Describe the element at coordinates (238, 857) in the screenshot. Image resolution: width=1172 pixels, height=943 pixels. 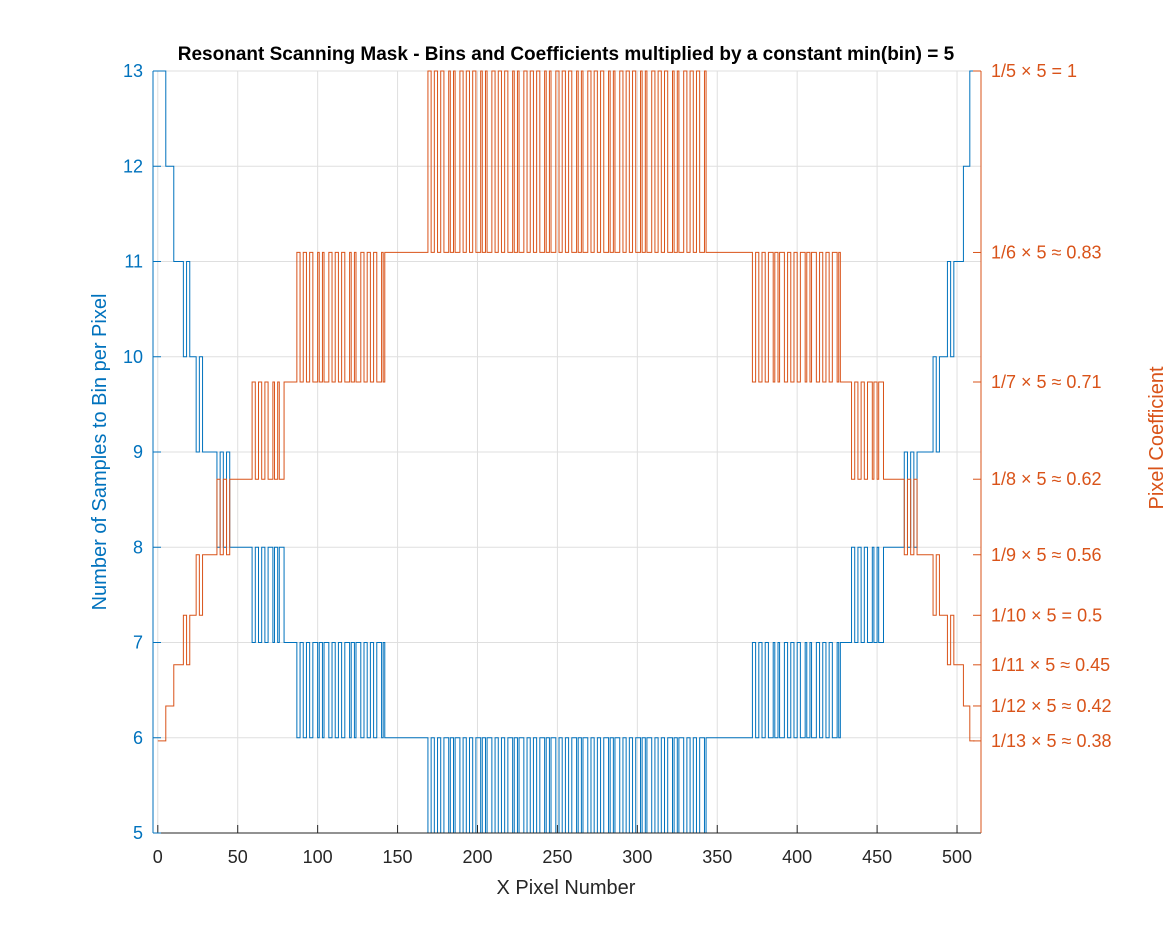
I see `x-tick-label: 50` at that location.